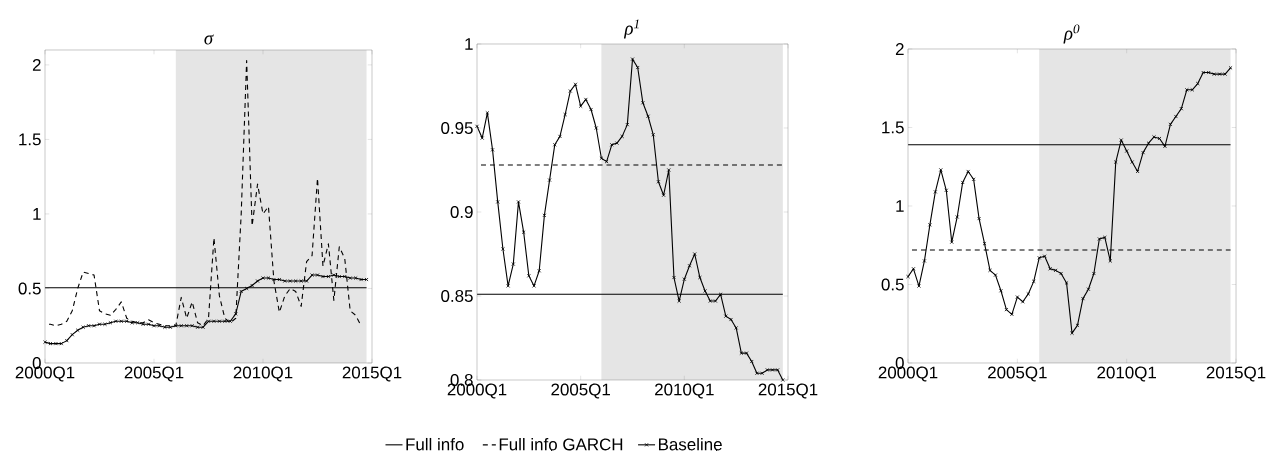  I want to click on y-tick-label: 2, so click(899, 49).